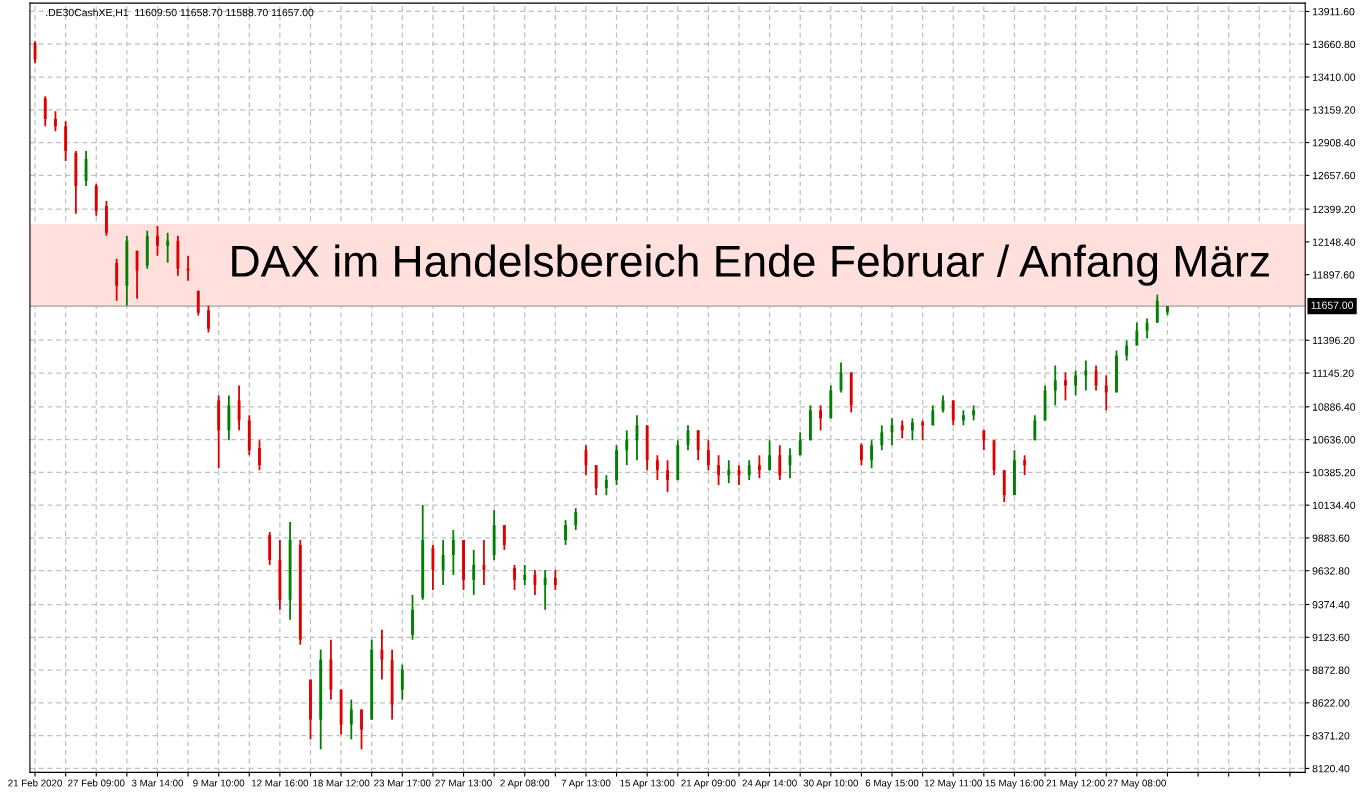  I want to click on y-tick-label: 9883.60, so click(1331, 538).